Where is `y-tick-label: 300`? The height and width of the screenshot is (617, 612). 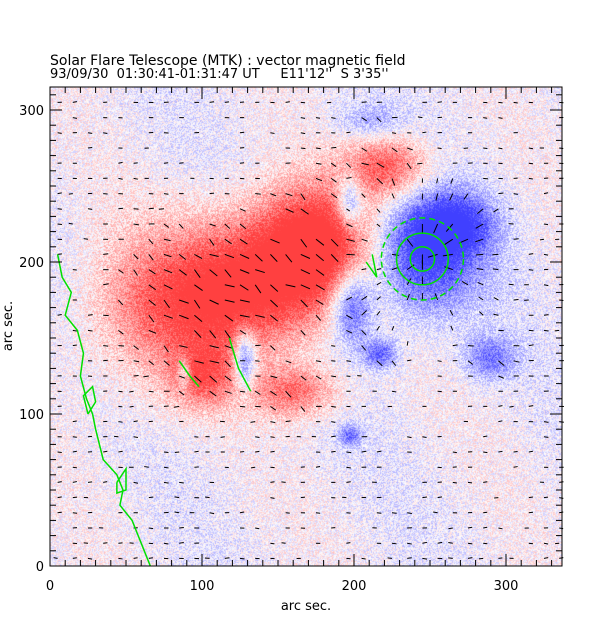
y-tick-label: 300 is located at coordinates (31, 111).